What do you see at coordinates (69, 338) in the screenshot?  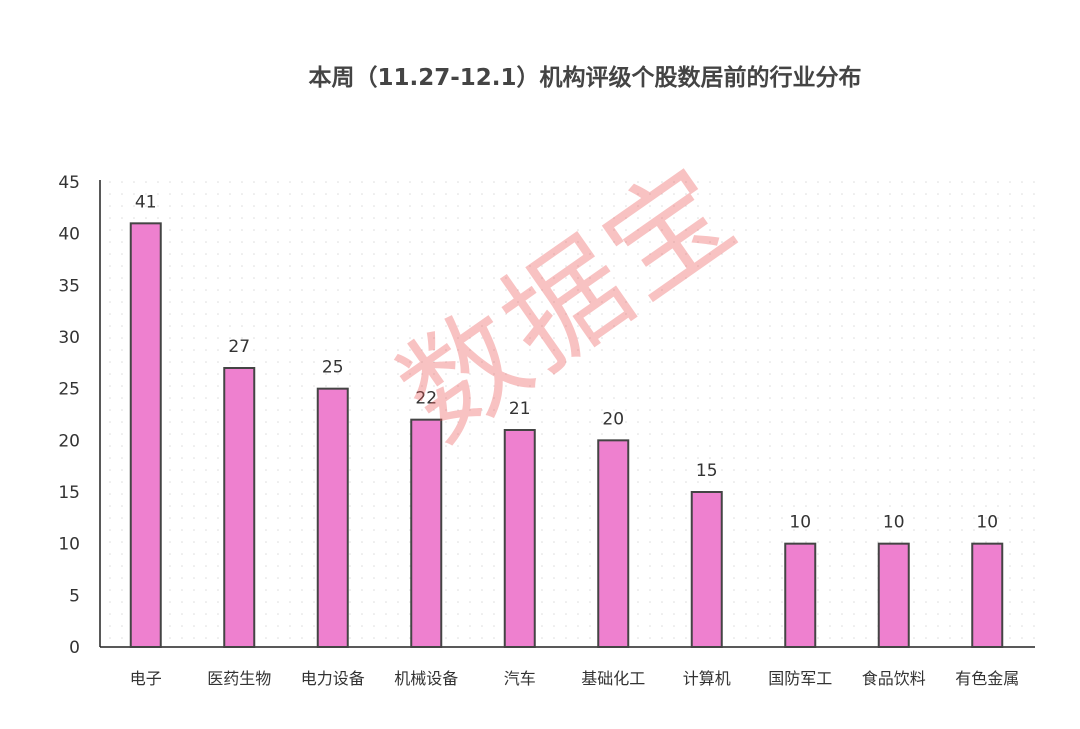 I see `y-tick-label: 30` at bounding box center [69, 338].